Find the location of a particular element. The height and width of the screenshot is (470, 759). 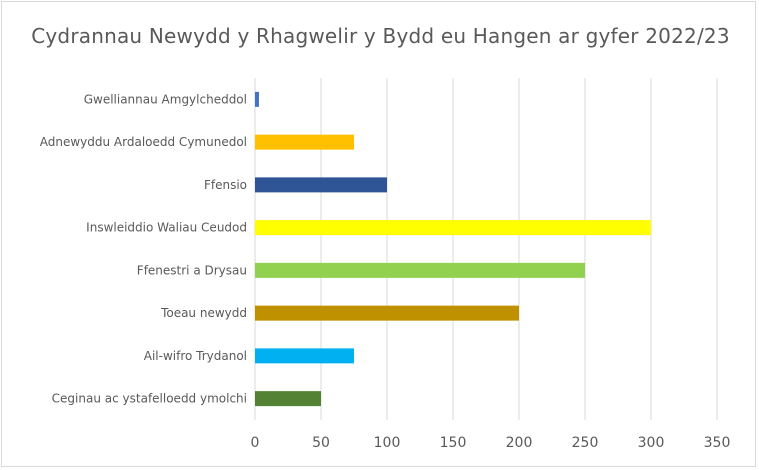

x-tick-label-150: 150 is located at coordinates (453, 443).